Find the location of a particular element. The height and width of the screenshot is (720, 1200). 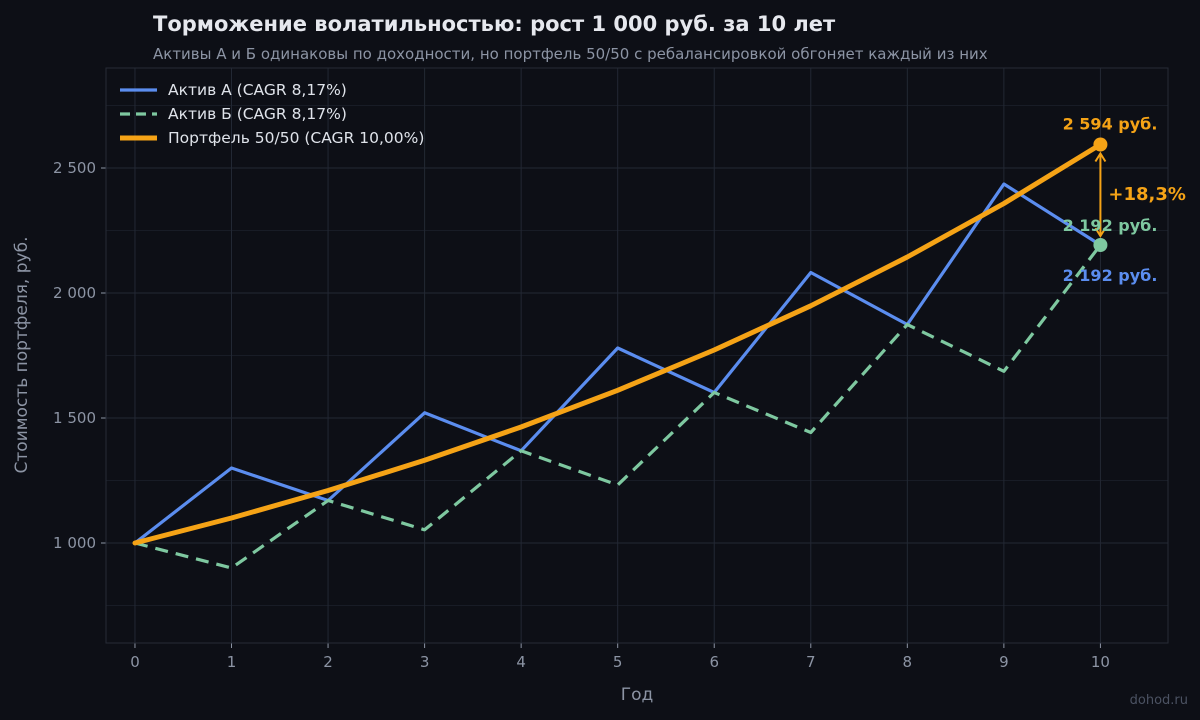

x-tick-label: 4 is located at coordinates (521, 662).